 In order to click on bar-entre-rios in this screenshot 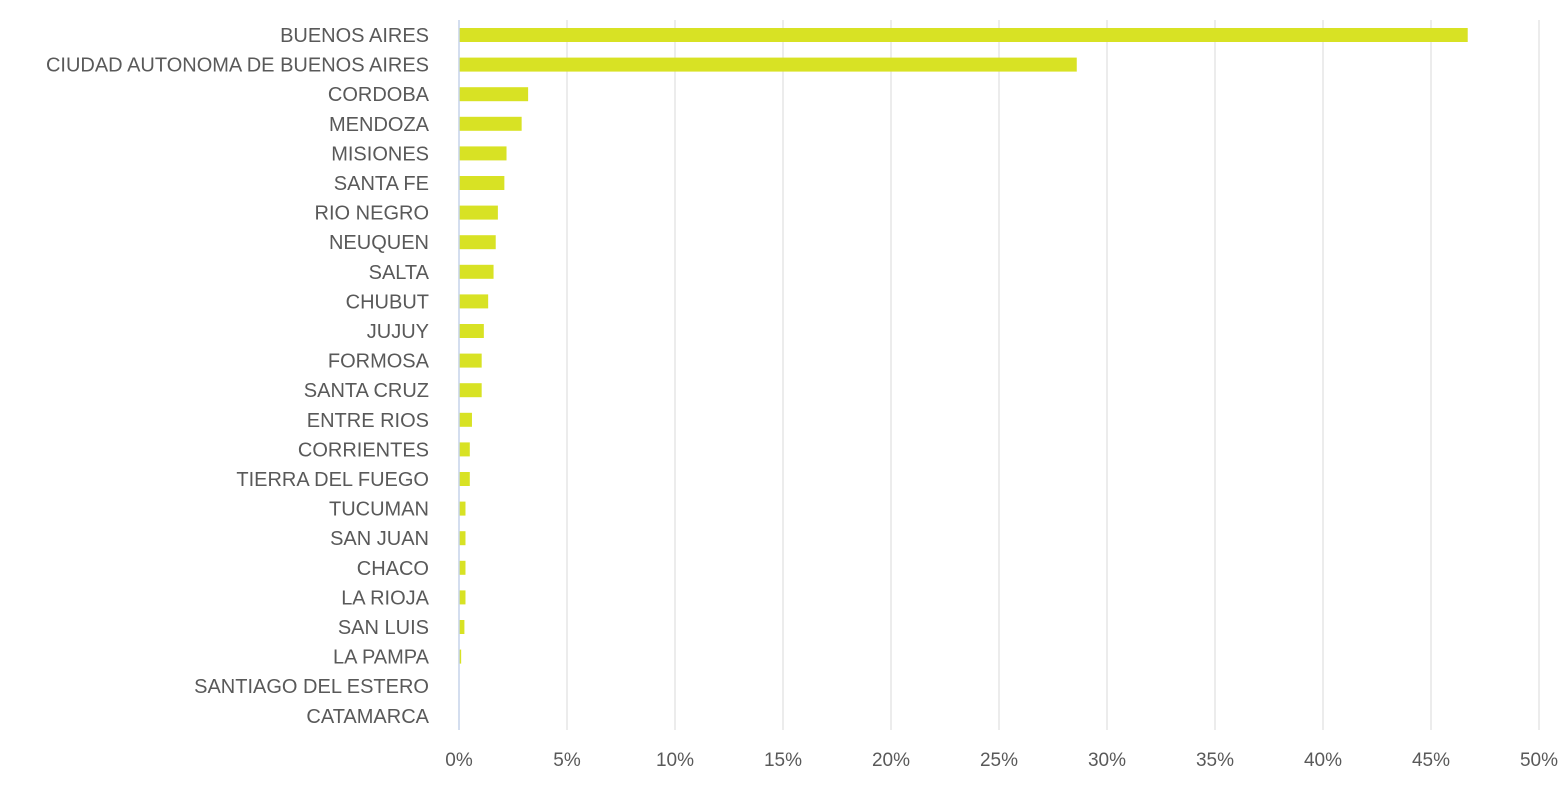, I will do `click(465, 419)`.